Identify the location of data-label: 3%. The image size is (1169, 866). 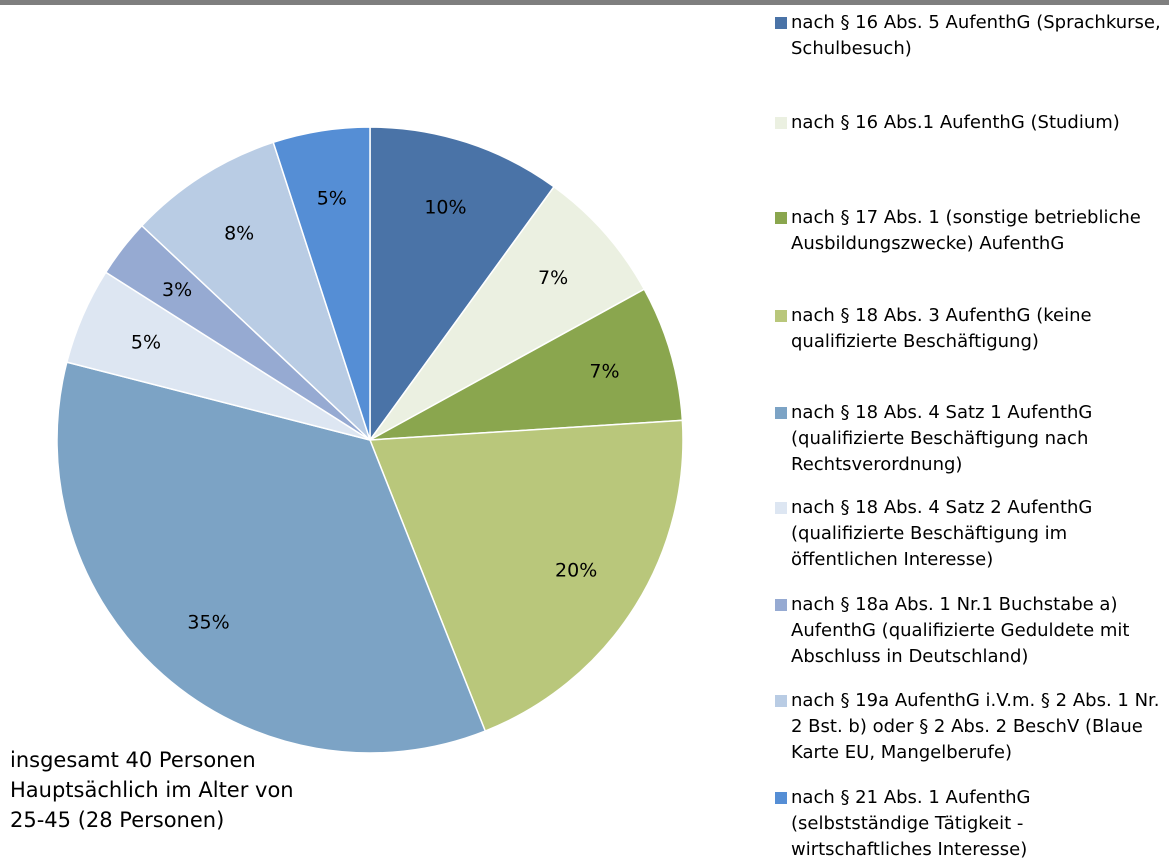
(177, 290).